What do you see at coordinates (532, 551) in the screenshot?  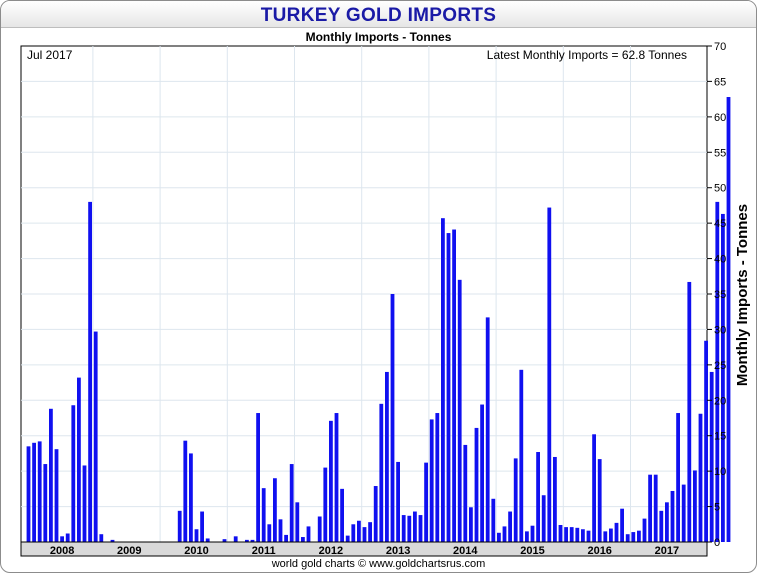 I see `x-tick-label: 2015` at bounding box center [532, 551].